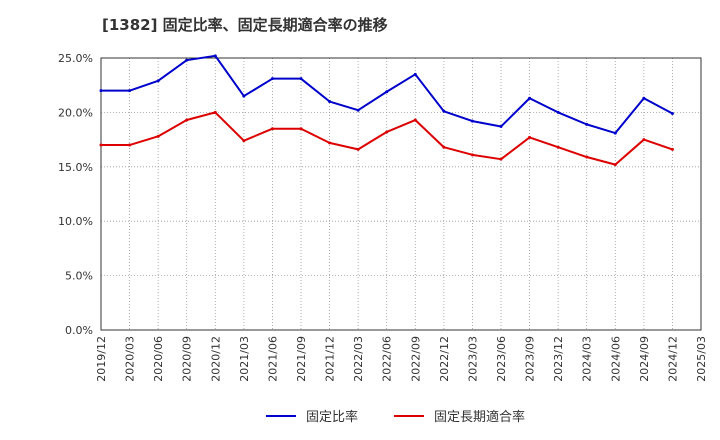  What do you see at coordinates (644, 359) in the screenshot?
I see `x-tick-label: 2024/09` at bounding box center [644, 359].